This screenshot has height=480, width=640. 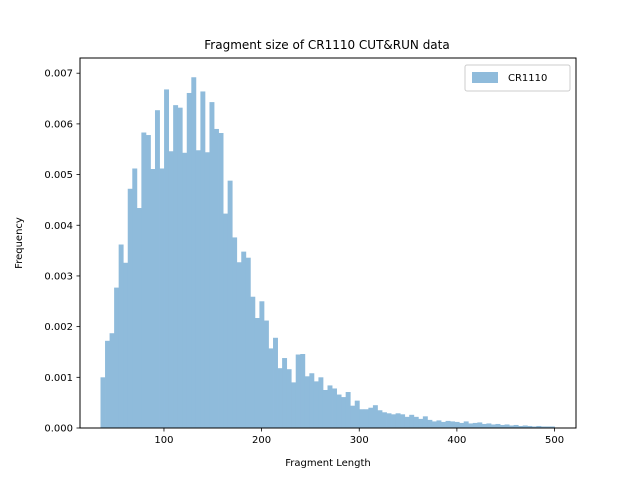 What do you see at coordinates (58, 226) in the screenshot?
I see `y-tick-label: 0.004` at bounding box center [58, 226].